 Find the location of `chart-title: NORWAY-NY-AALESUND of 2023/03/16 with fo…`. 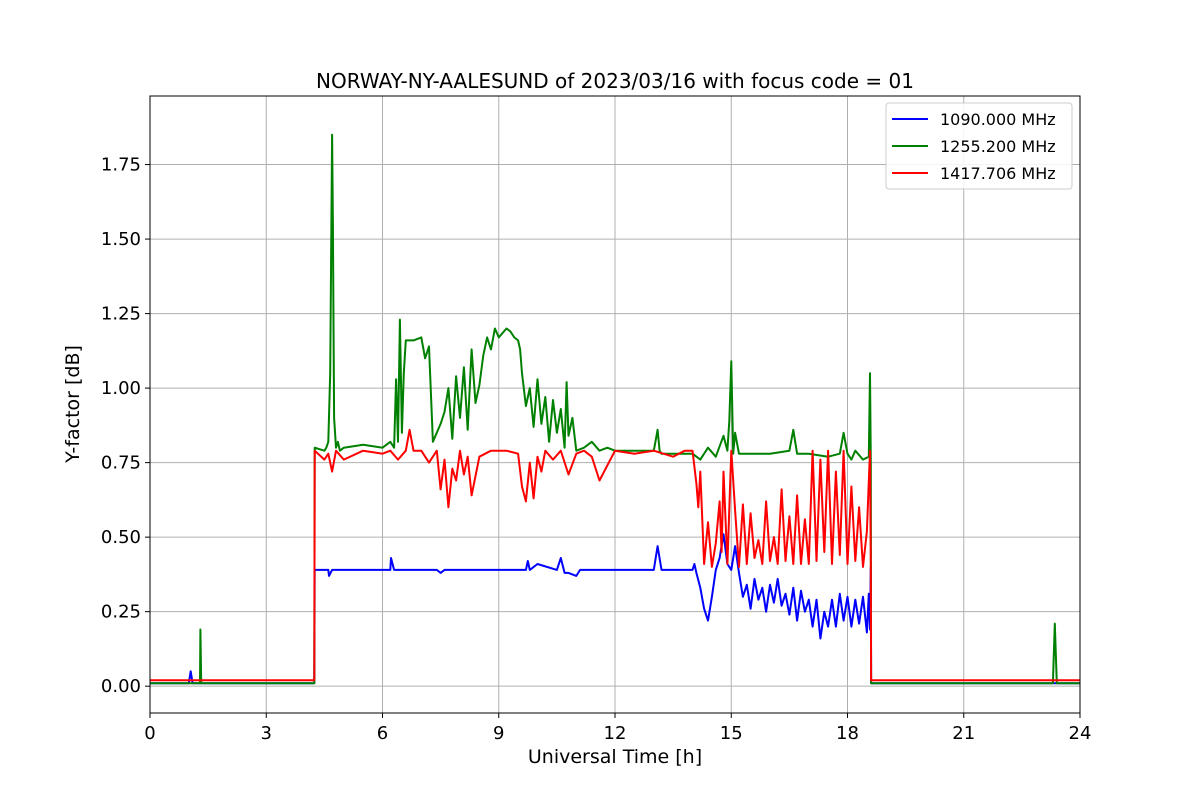

chart-title: NORWAY-NY-AALESUND of 2023/03/16 with fo… is located at coordinates (615, 81).